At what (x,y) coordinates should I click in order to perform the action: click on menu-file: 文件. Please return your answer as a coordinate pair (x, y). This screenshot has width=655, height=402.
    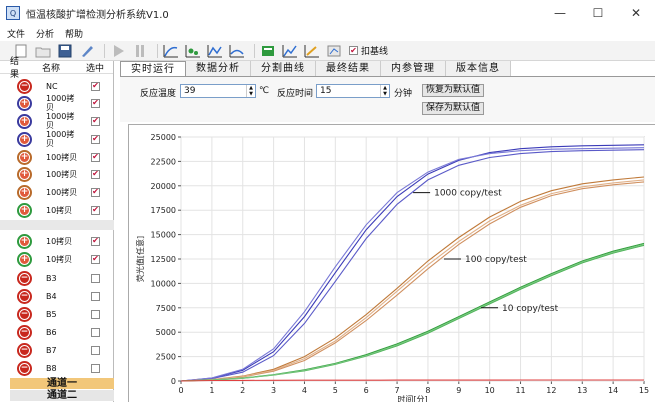
    Looking at the image, I should click on (16, 35).